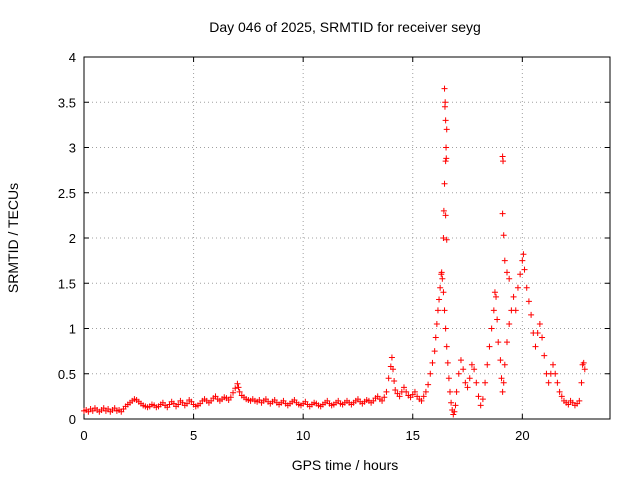  I want to click on x-tick-label: 15, so click(413, 435).